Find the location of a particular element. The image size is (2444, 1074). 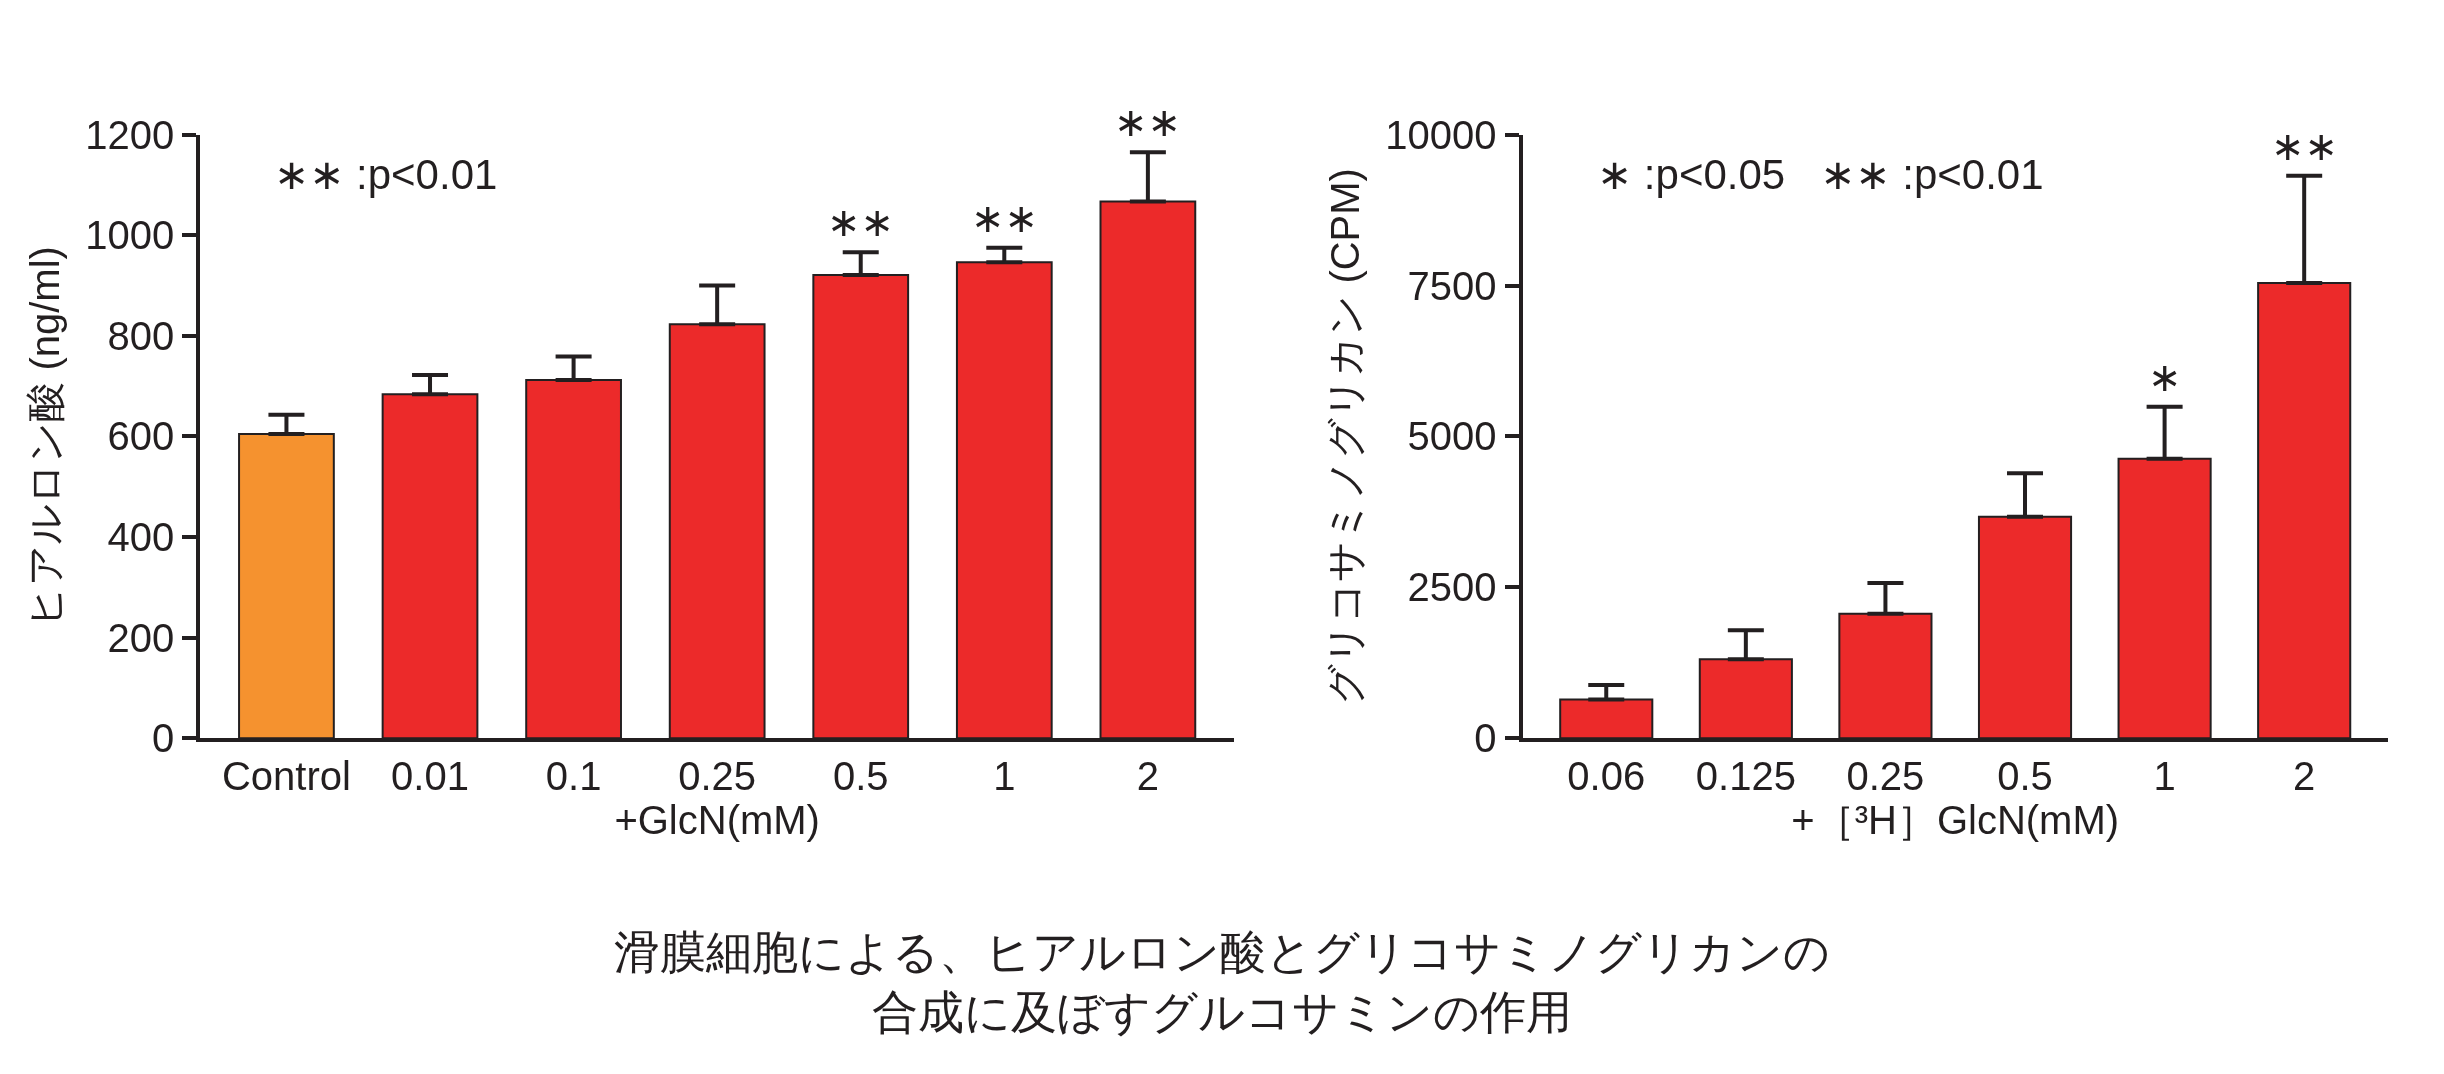

y-tick-label: 400 is located at coordinates (141, 537).